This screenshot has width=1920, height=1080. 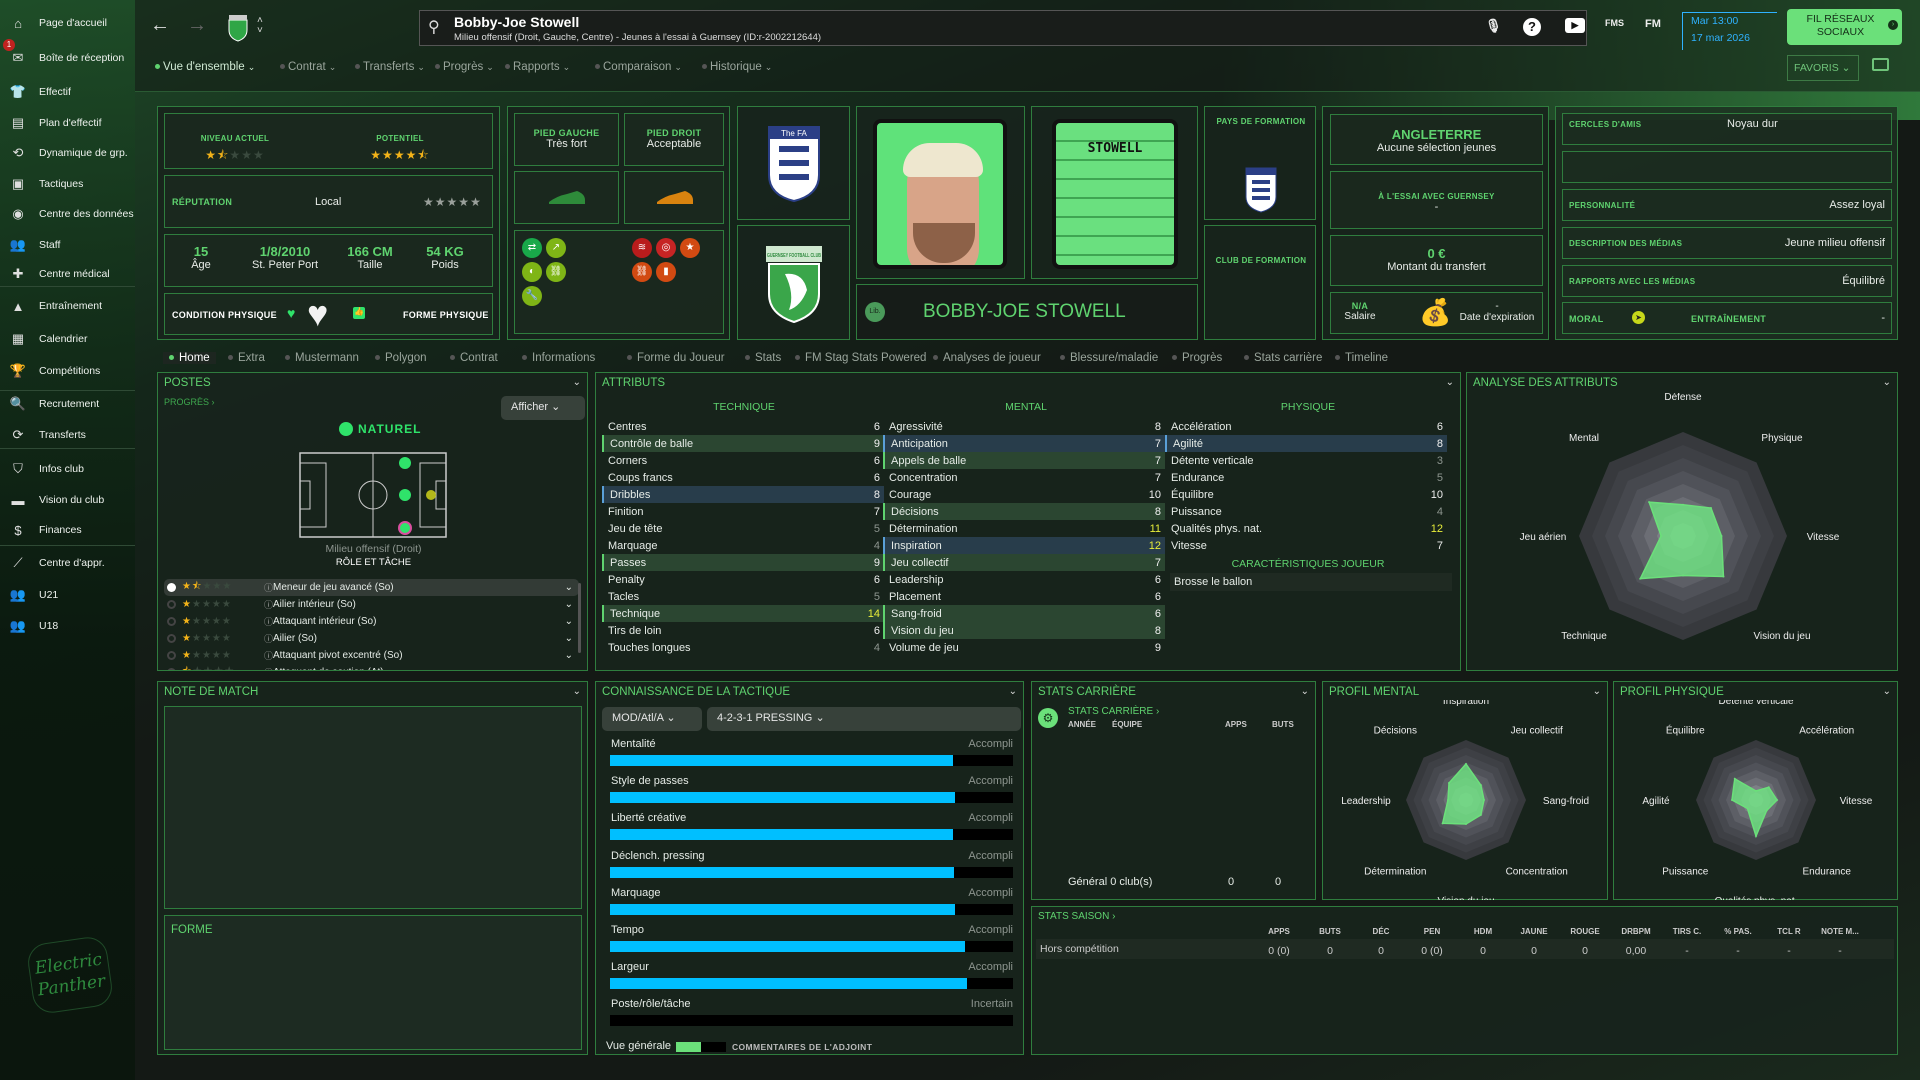 I want to click on subtab-13: Timeline, so click(x=1361, y=358).